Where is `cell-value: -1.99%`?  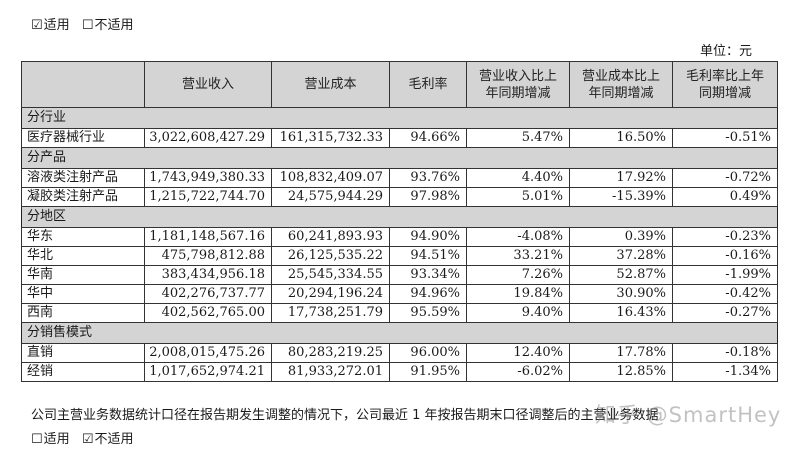
cell-value: -1.99% is located at coordinates (725, 275).